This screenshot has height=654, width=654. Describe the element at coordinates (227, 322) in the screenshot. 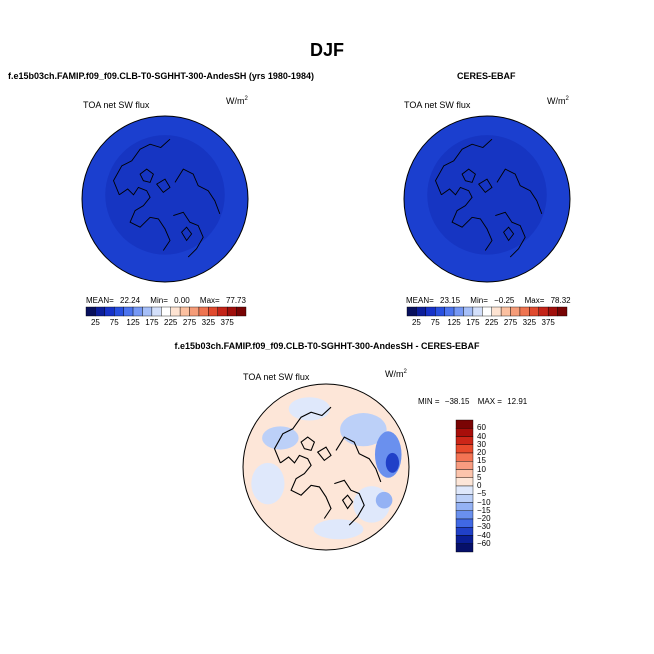

I see `panel-1-colorbar-tick-label: 375` at that location.